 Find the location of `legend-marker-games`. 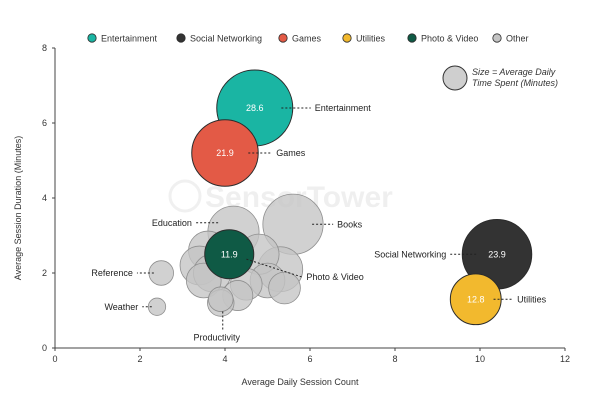

legend-marker-games is located at coordinates (283, 38).